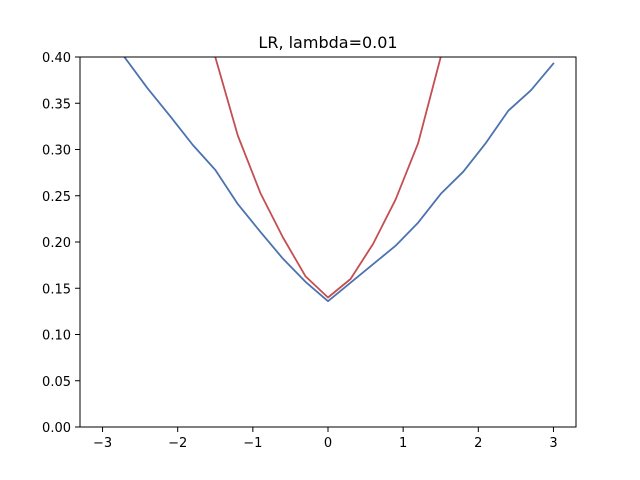  I want to click on y-axis: 0.00 0.05 0.10 0.15 0.20 0.25 0.30 0.35 0.40, so click(61, 243).